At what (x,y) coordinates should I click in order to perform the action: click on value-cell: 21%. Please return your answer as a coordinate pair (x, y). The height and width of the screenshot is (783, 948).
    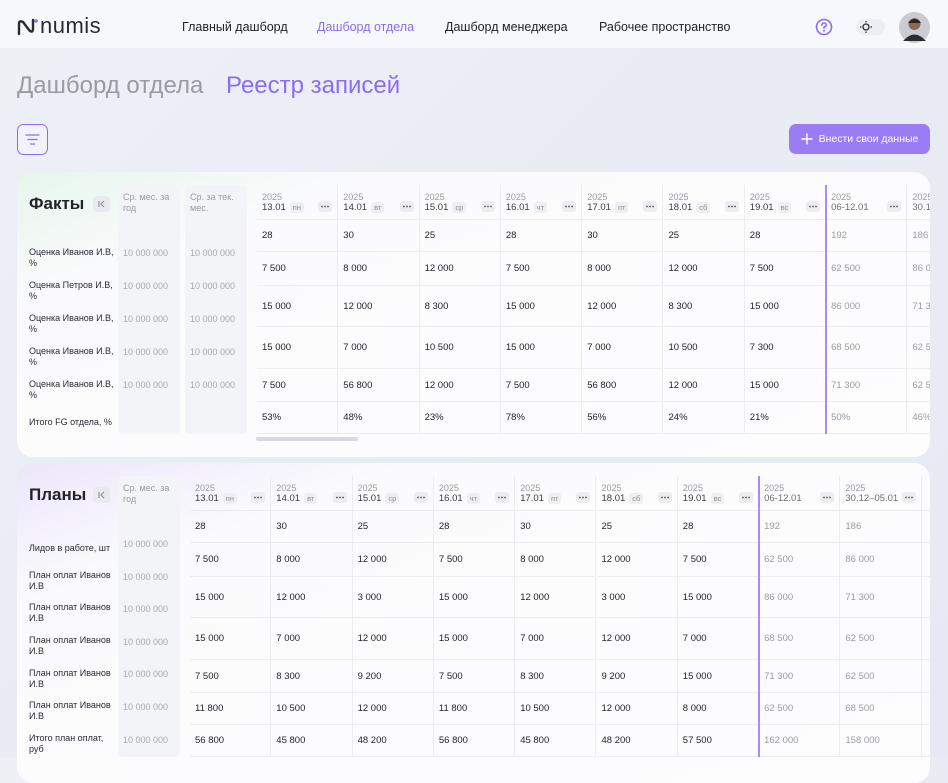
    Looking at the image, I should click on (785, 418).